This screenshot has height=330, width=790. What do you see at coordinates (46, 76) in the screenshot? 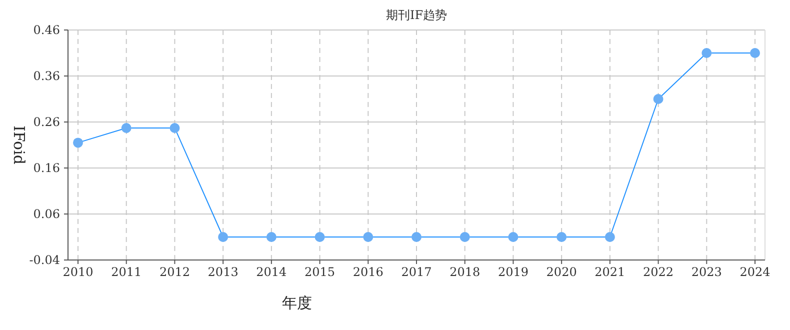
I see `y-tick-label: 0.36` at bounding box center [46, 76].